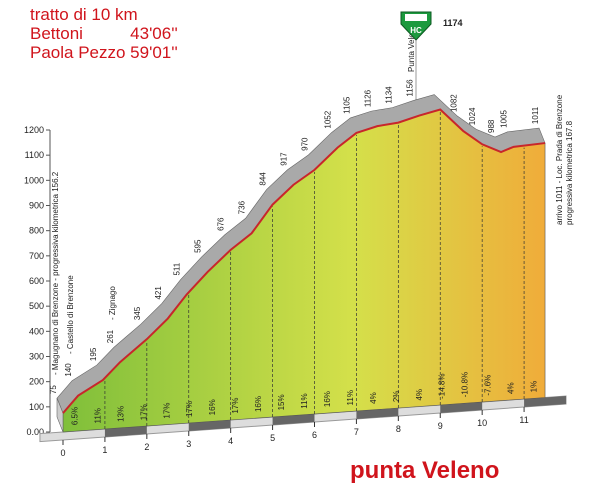 This screenshot has width=600, height=500. I want to click on y-tick-label: 400, so click(36, 331).